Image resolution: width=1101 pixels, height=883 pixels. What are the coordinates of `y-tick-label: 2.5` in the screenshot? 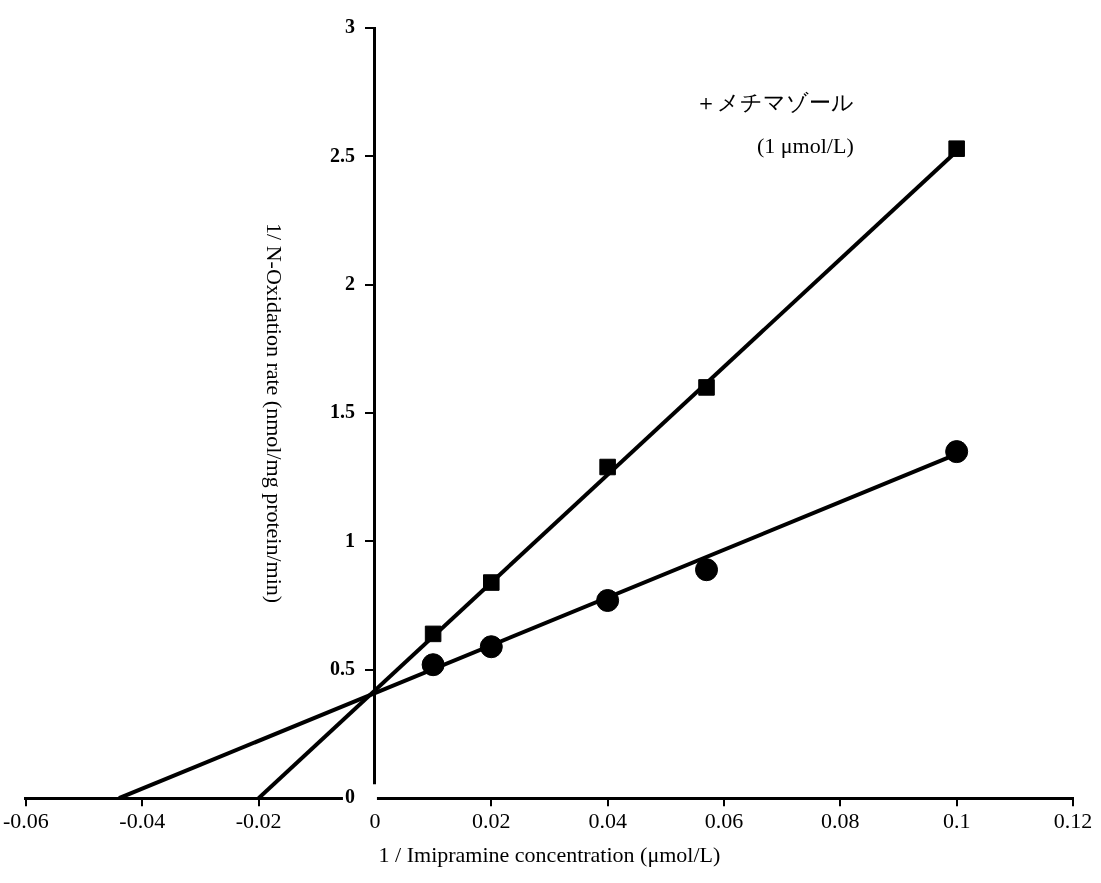 It's located at (352, 154).